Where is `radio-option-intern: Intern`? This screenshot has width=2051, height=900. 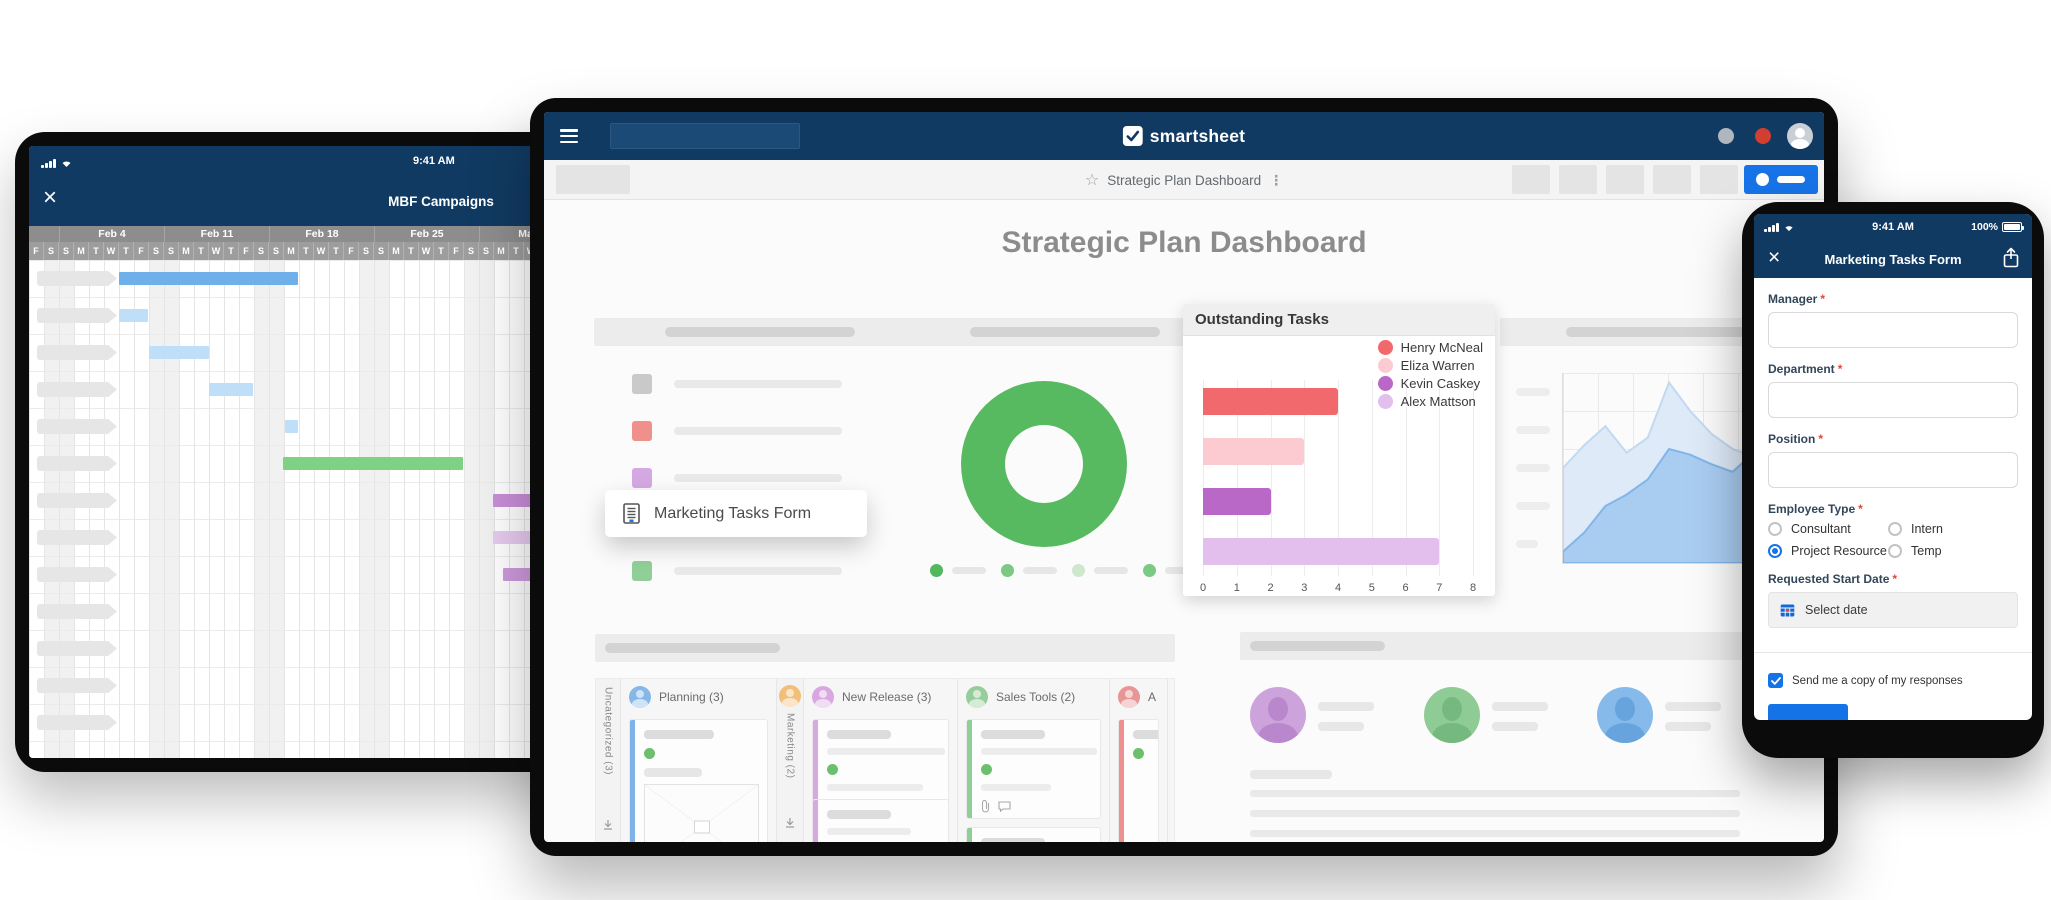
radio-option-intern: Intern is located at coordinates (1953, 529).